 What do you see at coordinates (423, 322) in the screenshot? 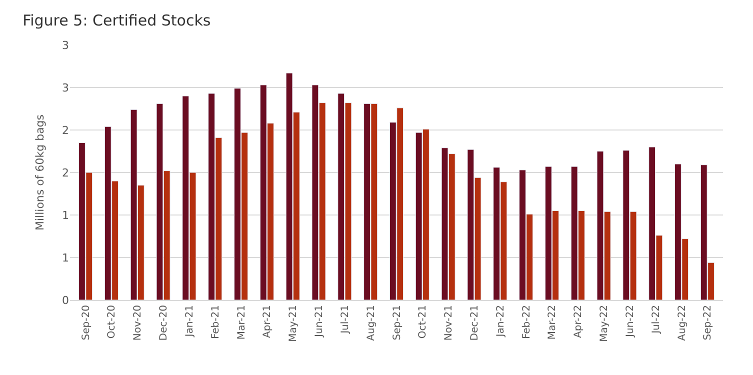
I see `x-tick-label: Oct-21` at bounding box center [423, 322].